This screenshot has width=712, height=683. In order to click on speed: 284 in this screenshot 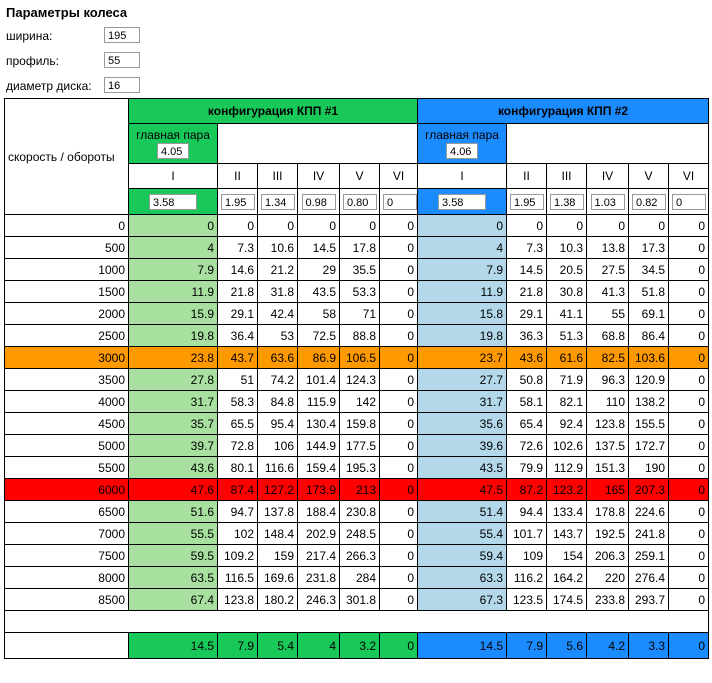, I will do `click(359, 577)`.